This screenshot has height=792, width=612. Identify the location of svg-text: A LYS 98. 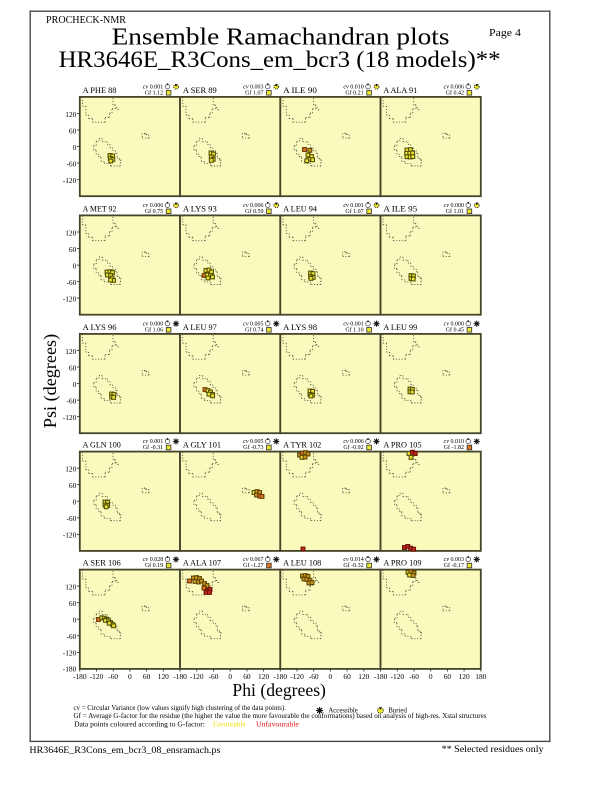
(300, 327).